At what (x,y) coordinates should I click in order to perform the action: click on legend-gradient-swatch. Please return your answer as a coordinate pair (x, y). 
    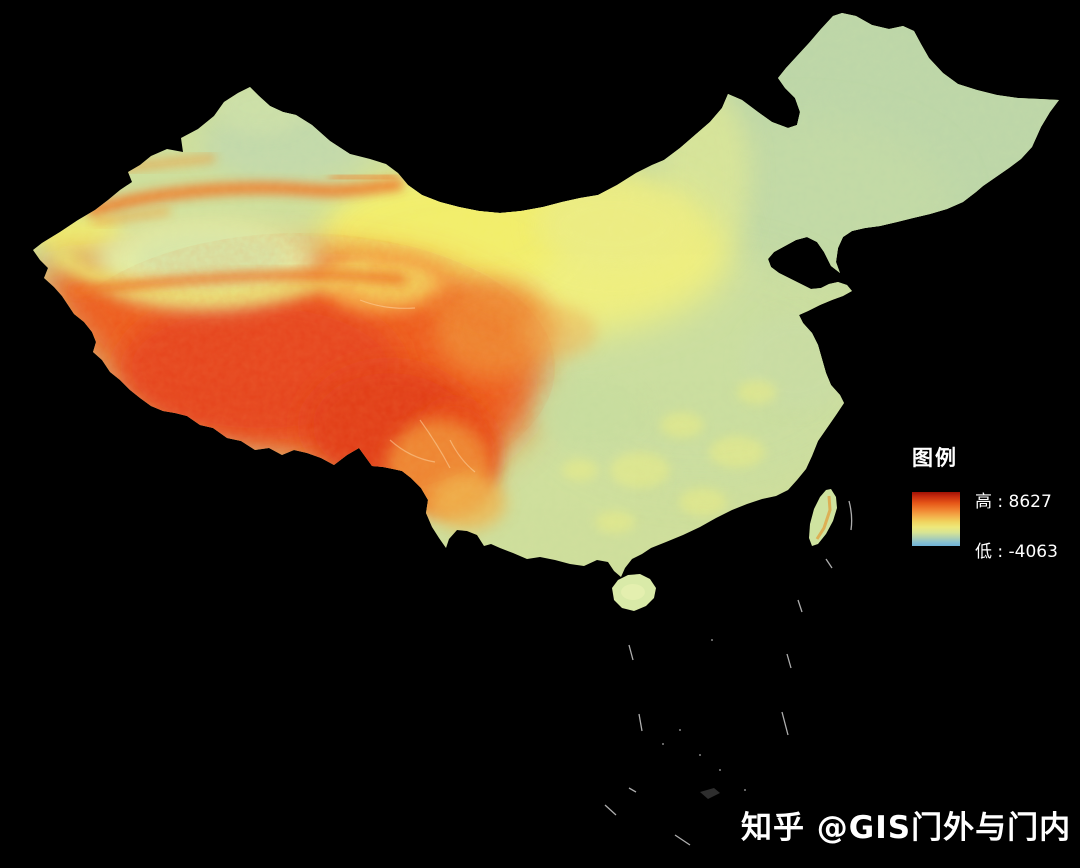
    Looking at the image, I should click on (936, 519).